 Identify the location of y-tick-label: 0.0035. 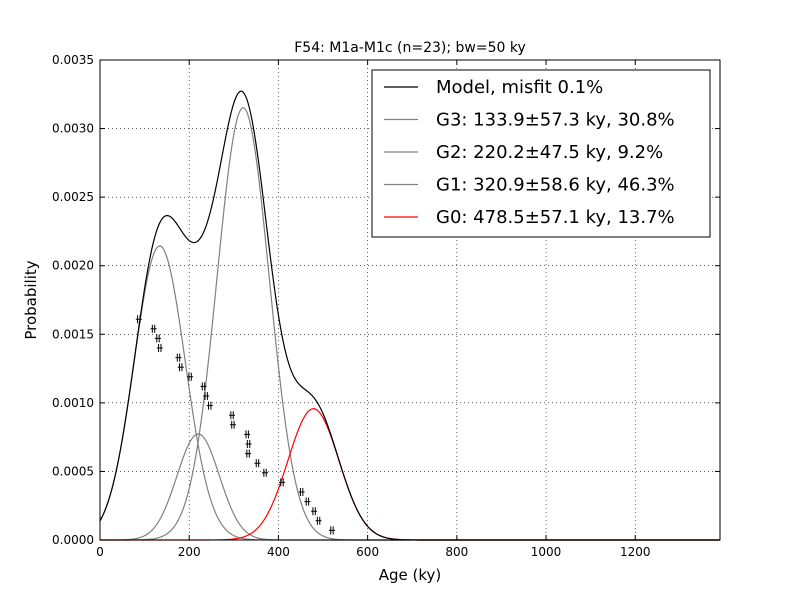
(73, 60).